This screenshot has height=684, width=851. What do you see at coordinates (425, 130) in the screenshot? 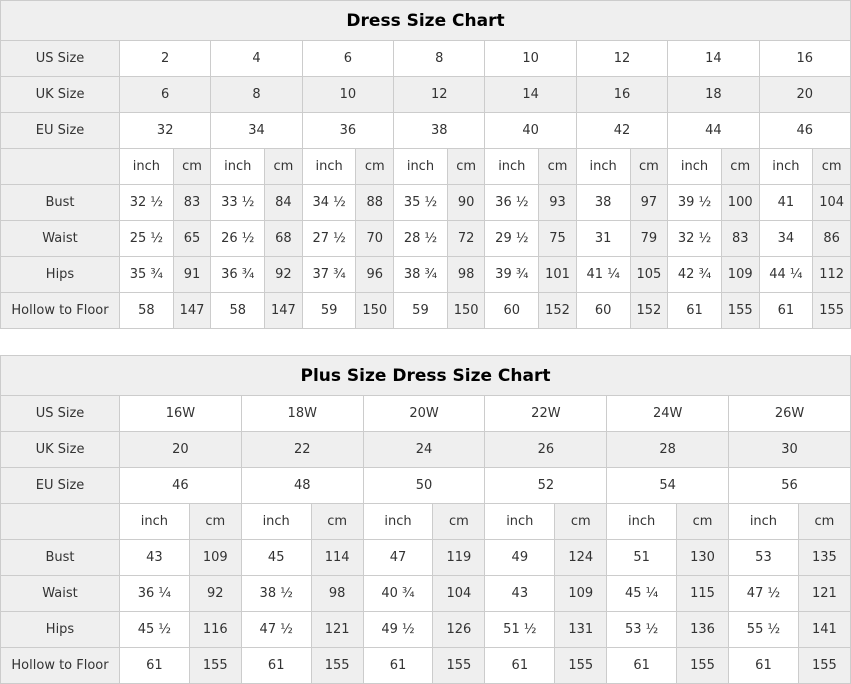
I see `size-row: EU Size 32 34 36 38 40 42 44 46` at bounding box center [425, 130].